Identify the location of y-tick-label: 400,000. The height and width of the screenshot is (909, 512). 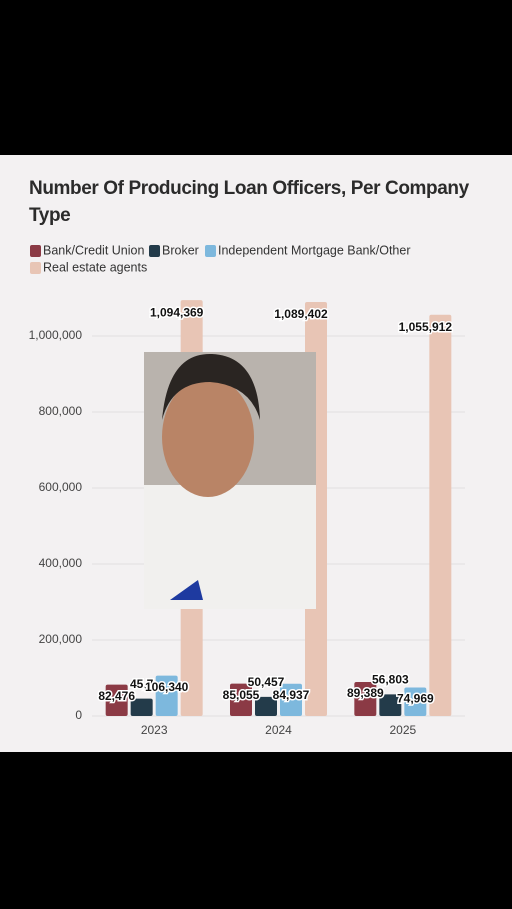
(61, 563).